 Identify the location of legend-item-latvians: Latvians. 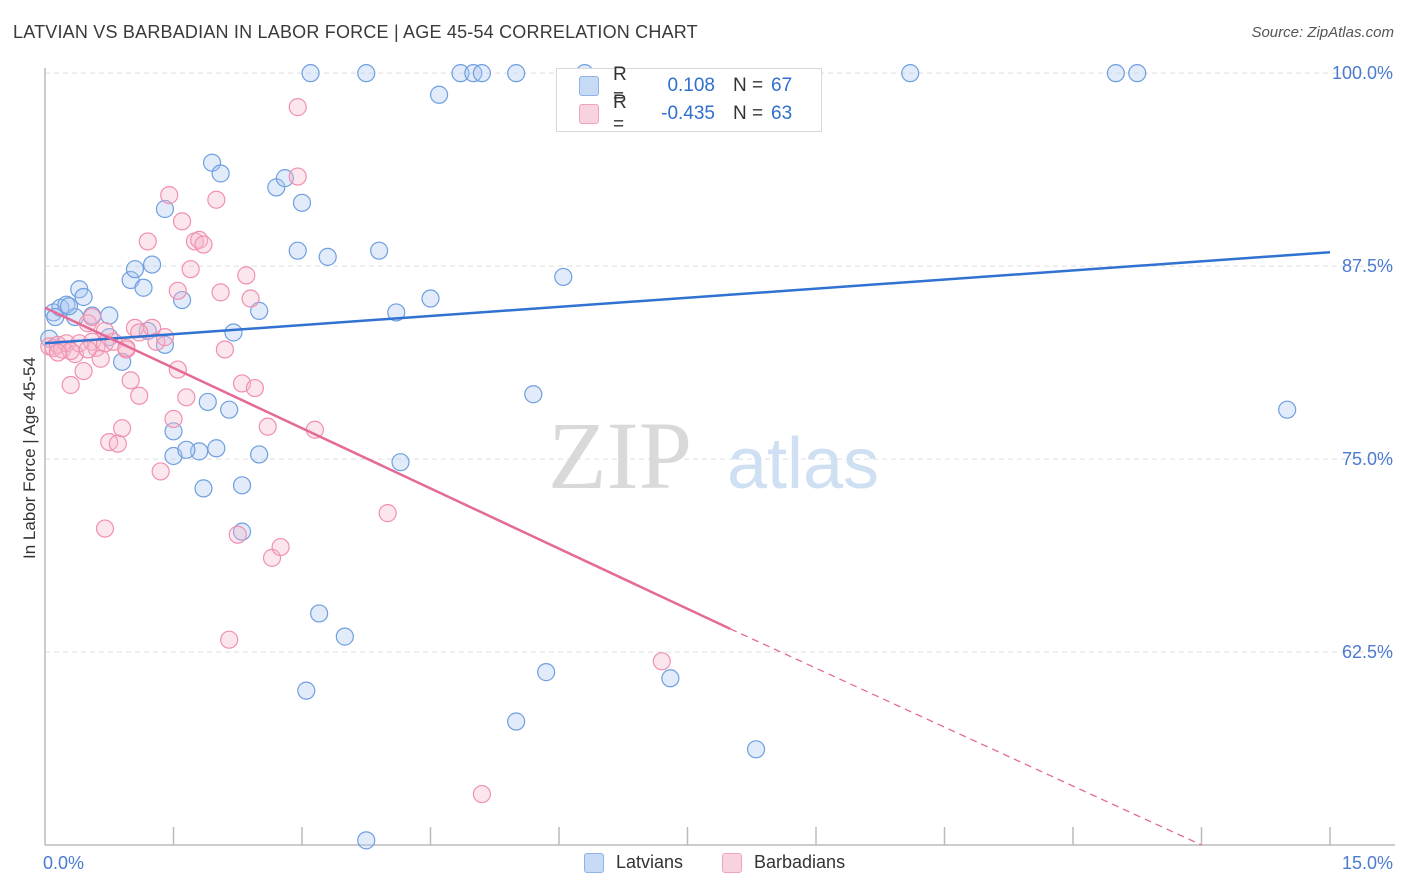
(633, 862).